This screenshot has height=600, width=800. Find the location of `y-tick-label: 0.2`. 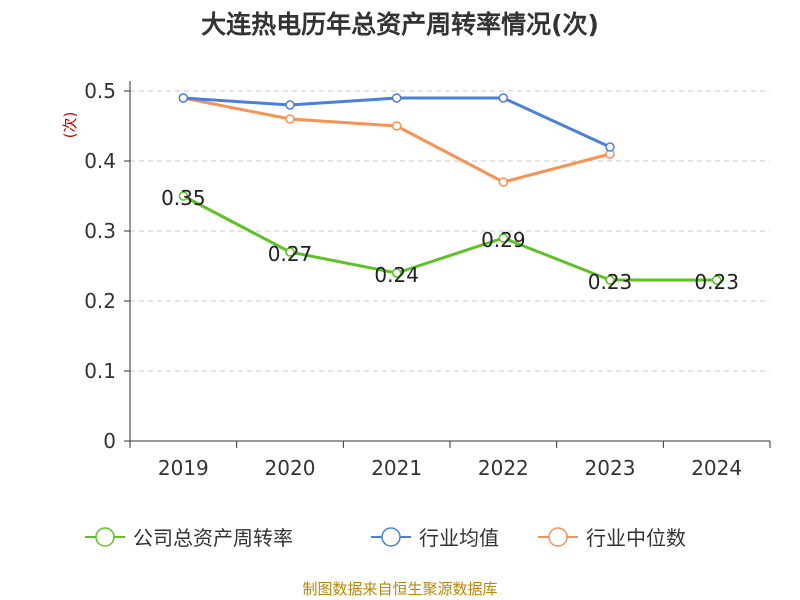

y-tick-label: 0.2 is located at coordinates (100, 301).